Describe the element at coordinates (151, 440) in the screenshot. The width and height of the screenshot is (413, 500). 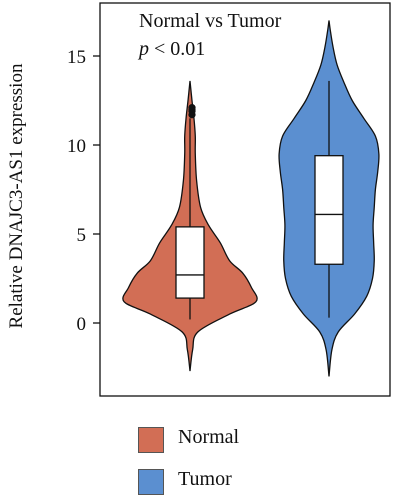
I see `legend-swatch-normal` at that location.